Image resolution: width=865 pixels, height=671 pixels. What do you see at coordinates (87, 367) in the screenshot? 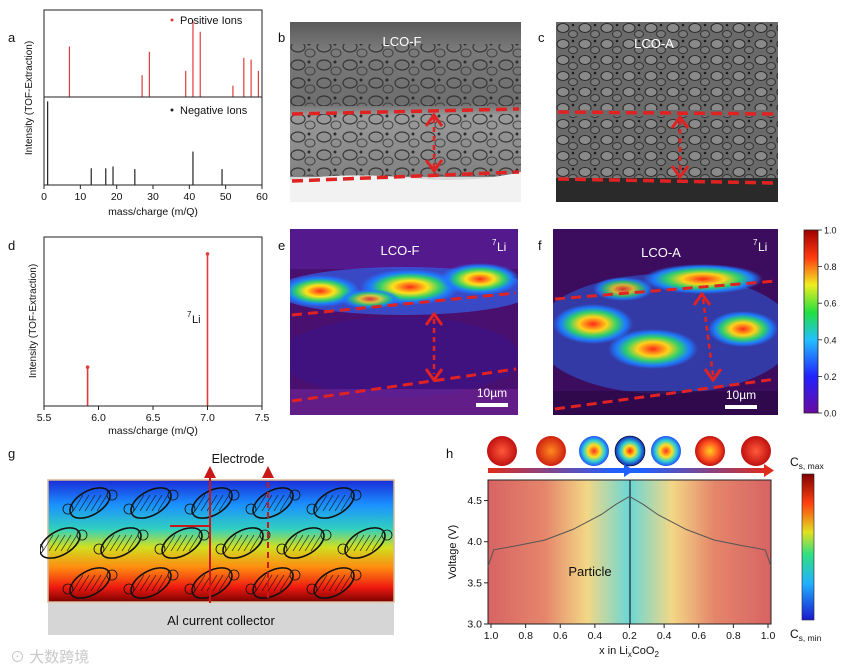
I see `peak-marker` at bounding box center [87, 367].